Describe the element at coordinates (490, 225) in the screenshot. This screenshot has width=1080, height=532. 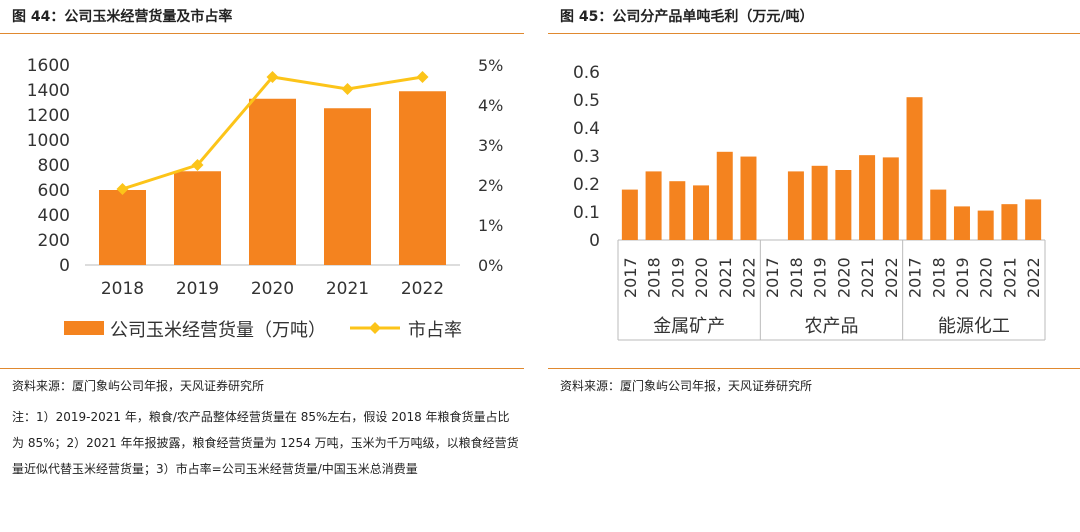
I see `y2-tick-label: 1%` at that location.